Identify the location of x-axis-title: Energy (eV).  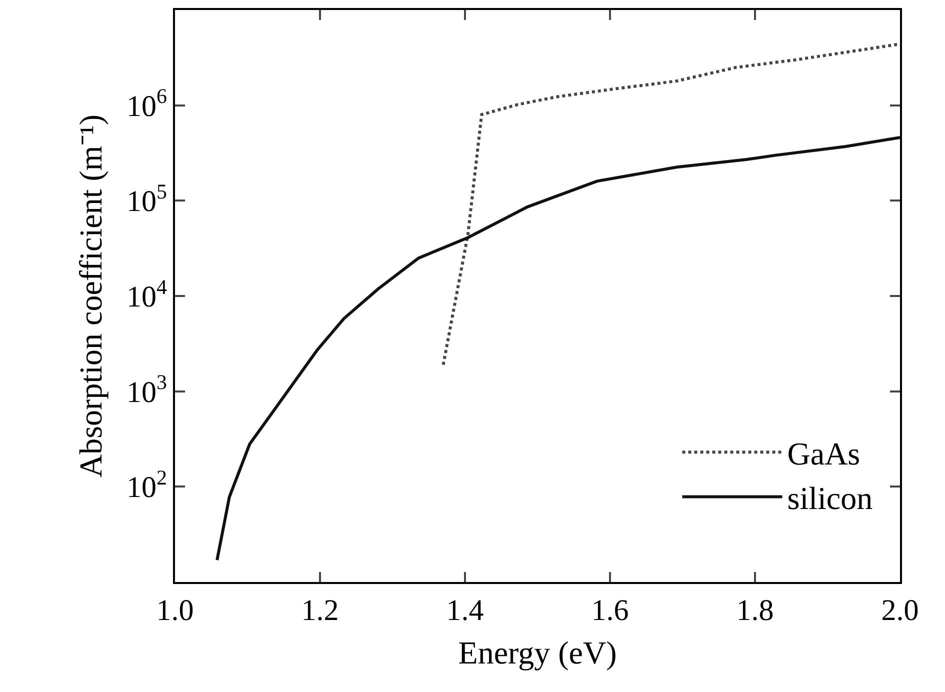
(537, 652).